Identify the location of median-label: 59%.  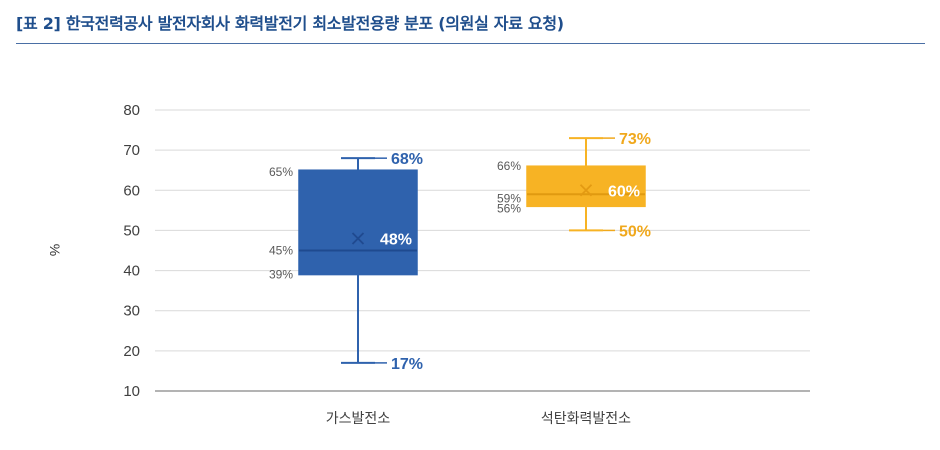
(509, 198).